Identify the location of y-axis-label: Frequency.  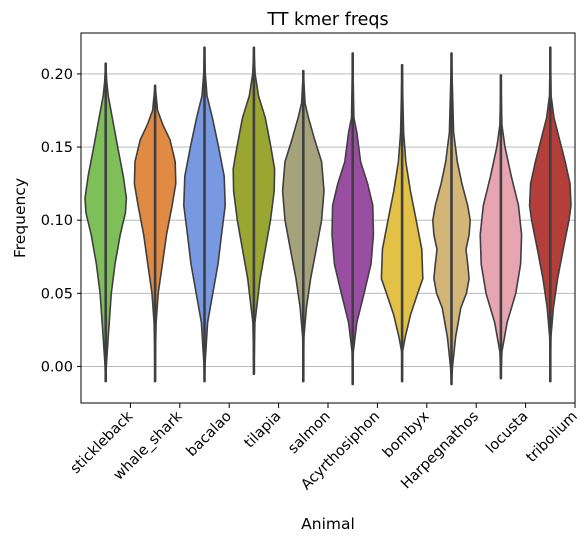
(20, 218).